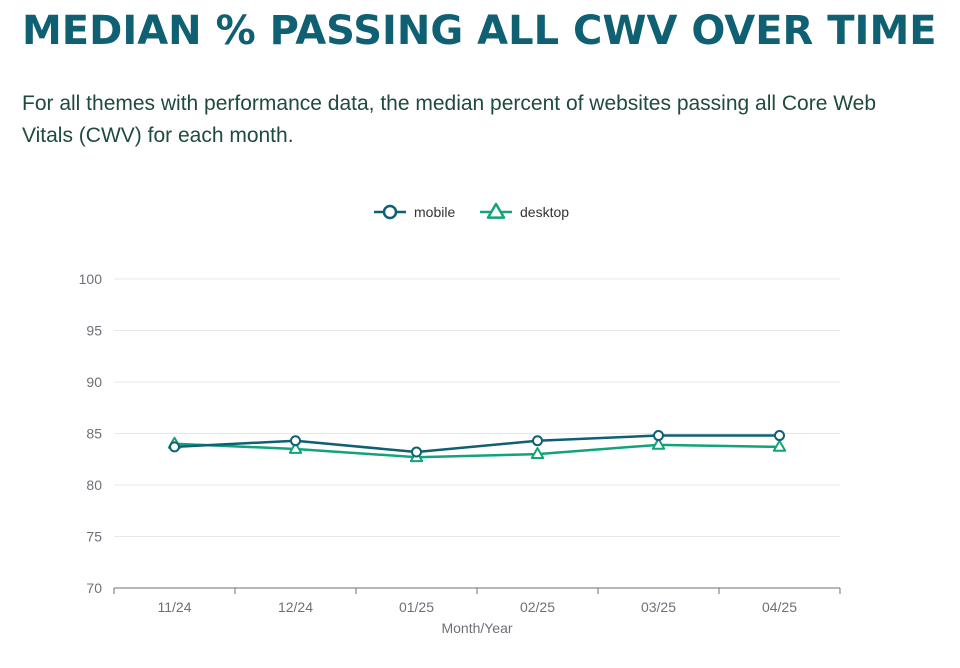  Describe the element at coordinates (91, 279) in the screenshot. I see `y-tick-label: 100` at that location.